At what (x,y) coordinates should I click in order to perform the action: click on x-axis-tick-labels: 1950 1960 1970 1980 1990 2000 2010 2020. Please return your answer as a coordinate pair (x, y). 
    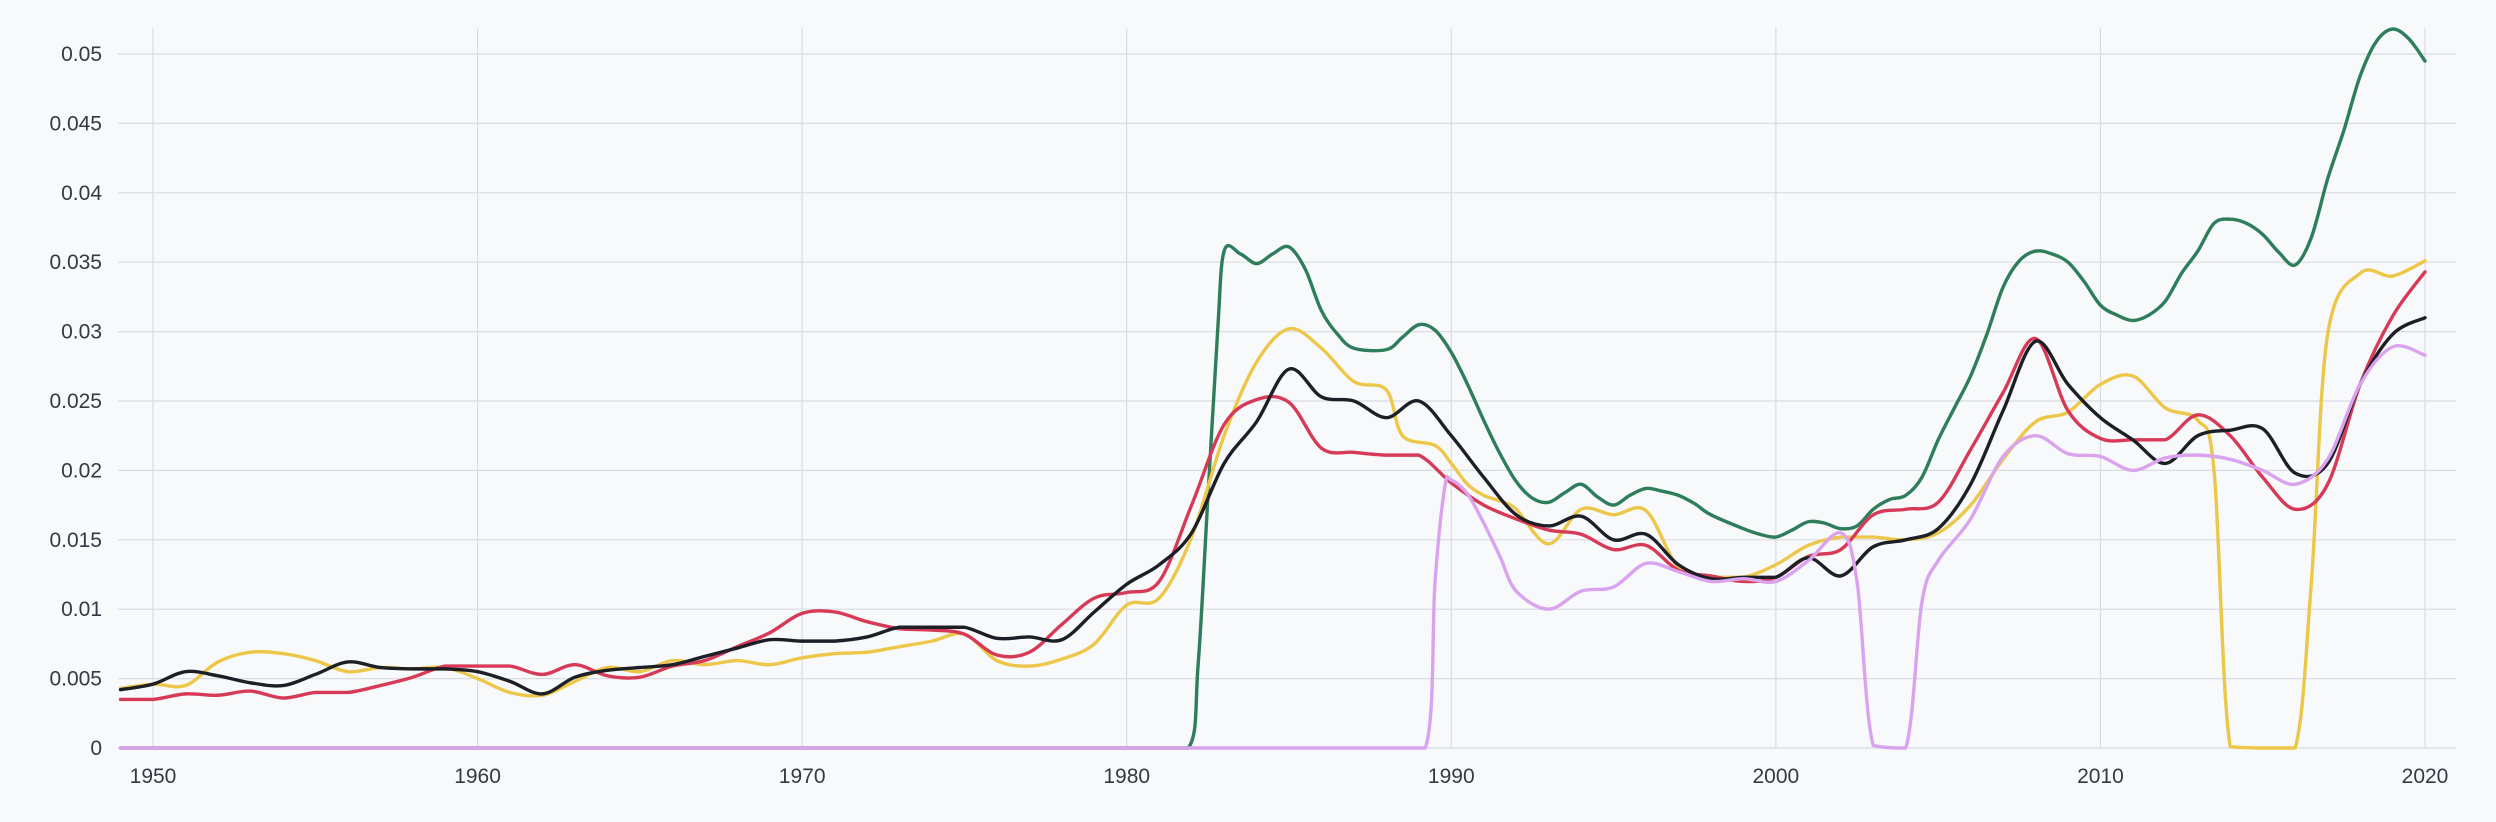
    Looking at the image, I should click on (1289, 776).